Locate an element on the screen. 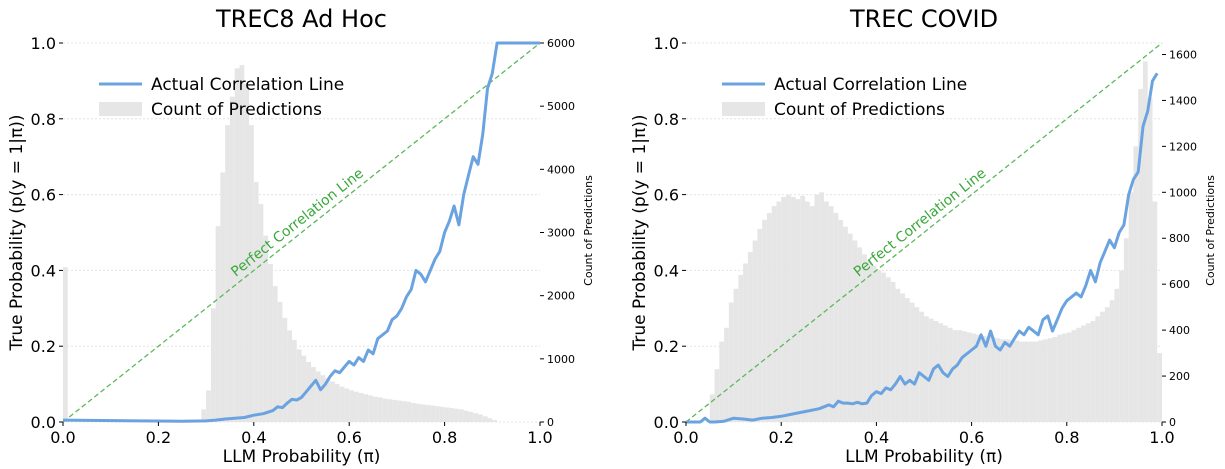 The width and height of the screenshot is (1225, 469). x-tick-label: 0.2 is located at coordinates (158, 437).